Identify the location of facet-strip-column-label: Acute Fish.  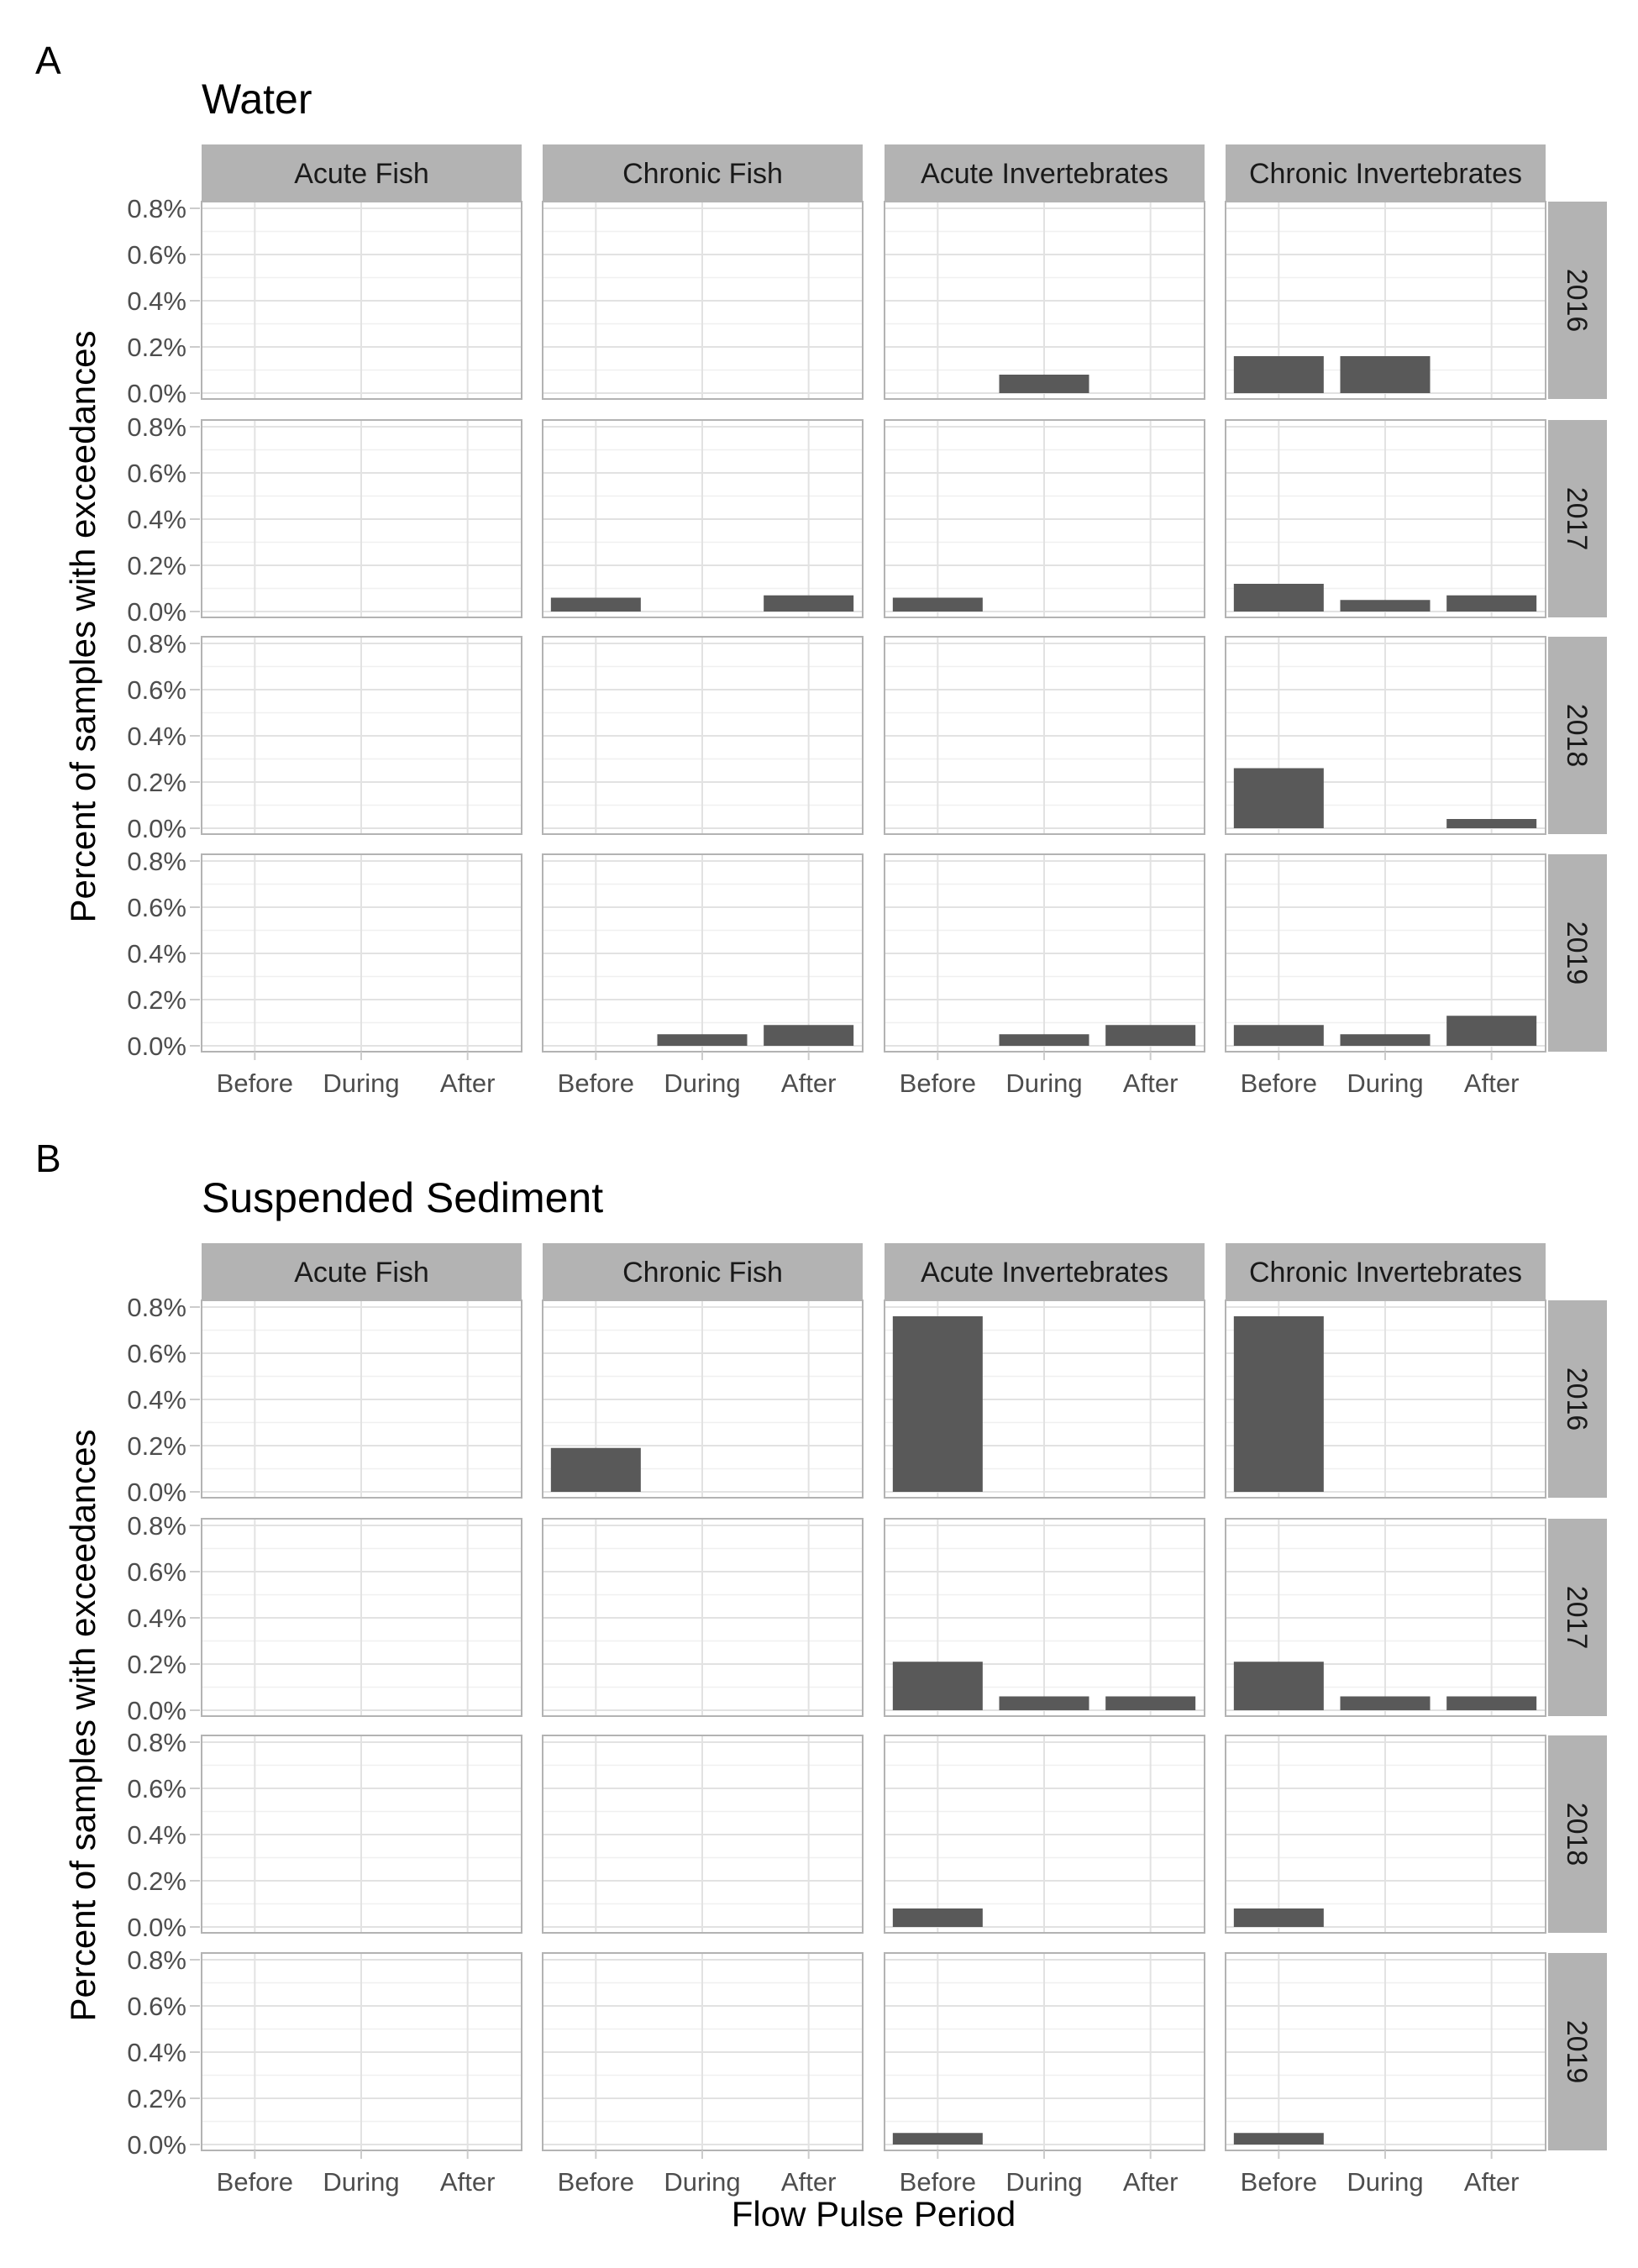
(361, 1273).